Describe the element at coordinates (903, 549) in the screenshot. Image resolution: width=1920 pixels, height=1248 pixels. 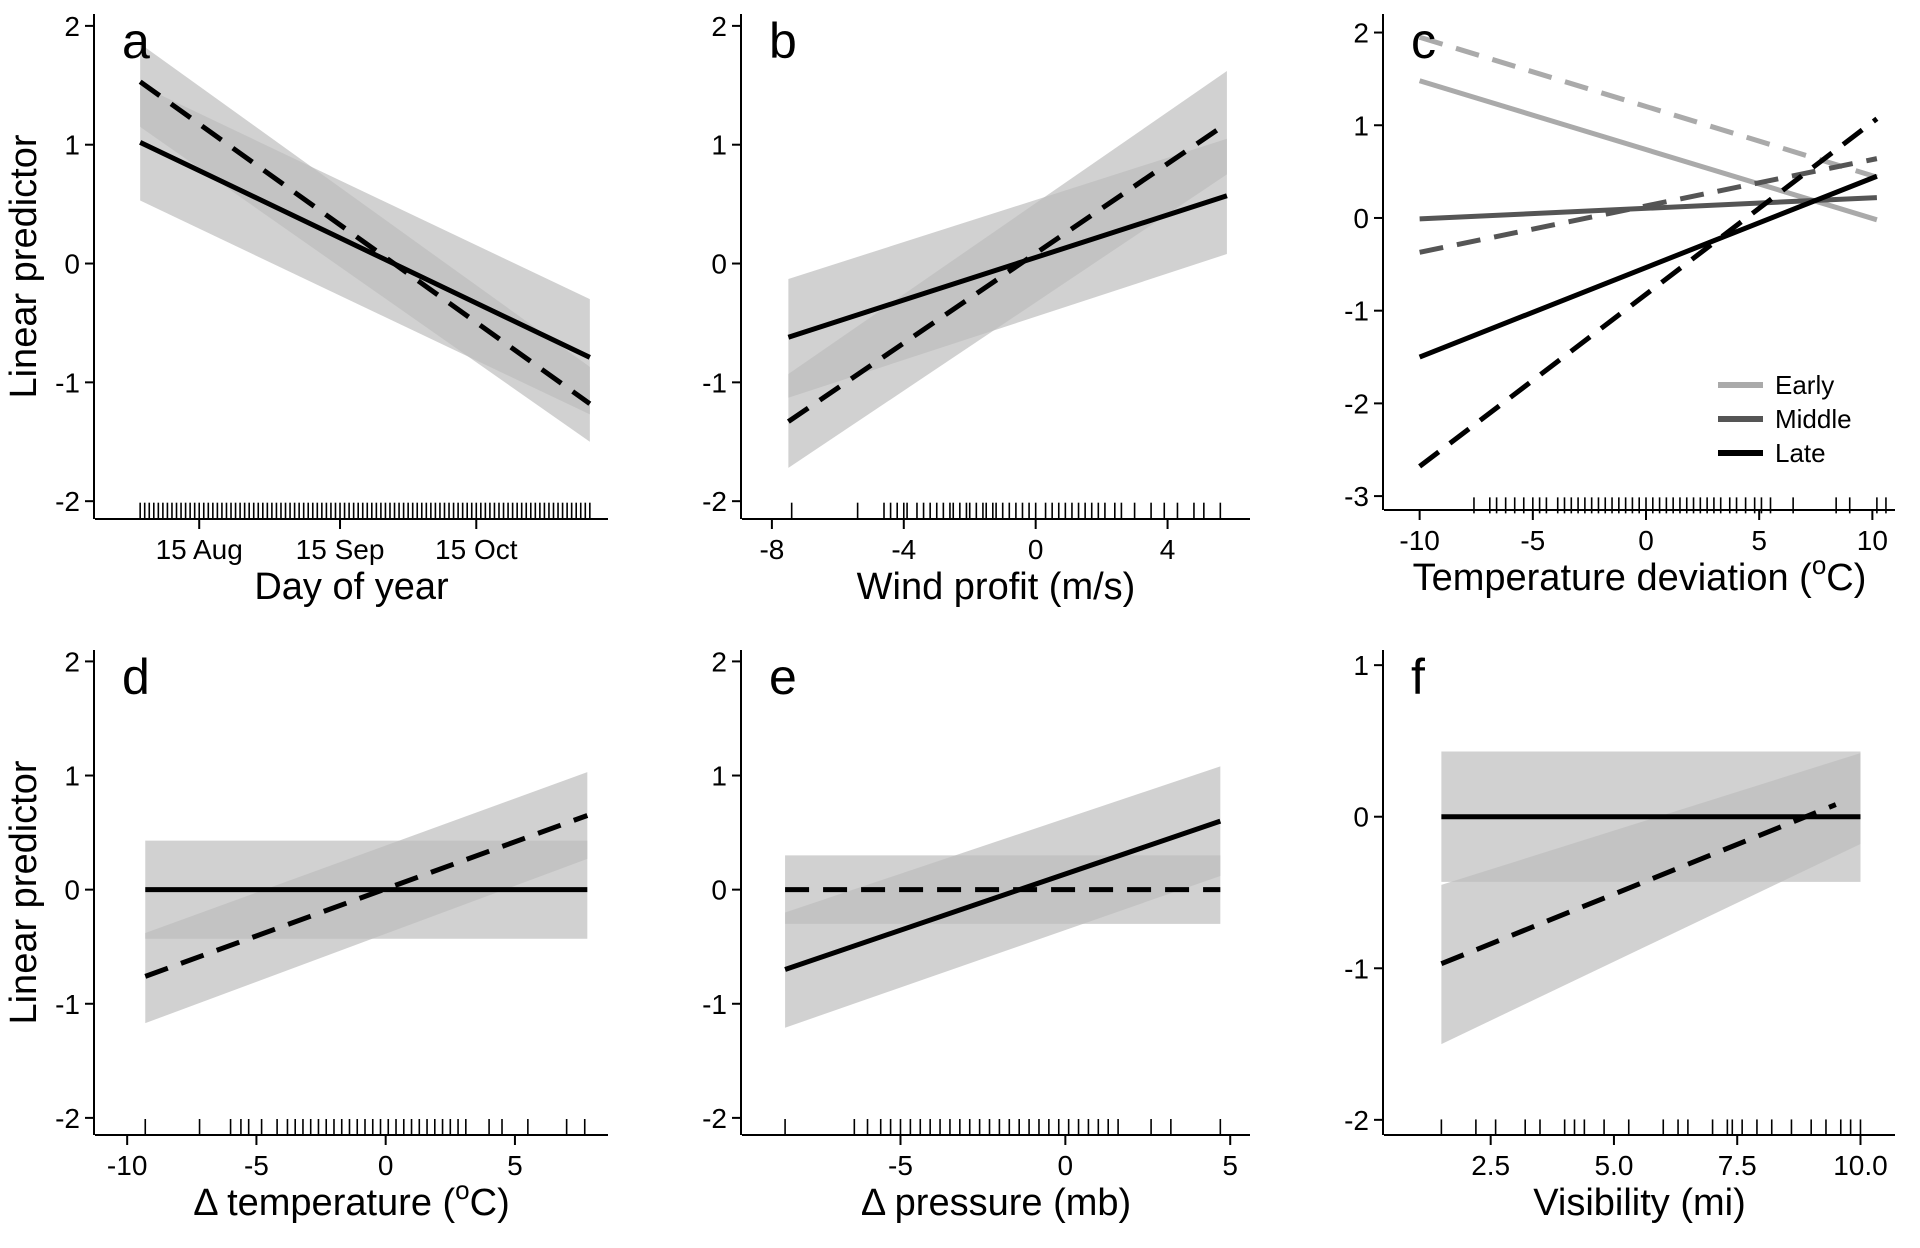
I see `x-tick-label: -4` at that location.